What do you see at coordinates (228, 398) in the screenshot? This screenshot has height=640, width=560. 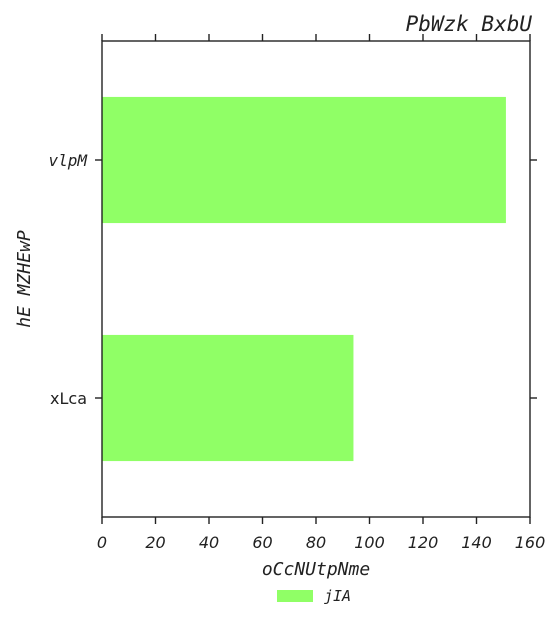 I see `bar-xLca` at bounding box center [228, 398].